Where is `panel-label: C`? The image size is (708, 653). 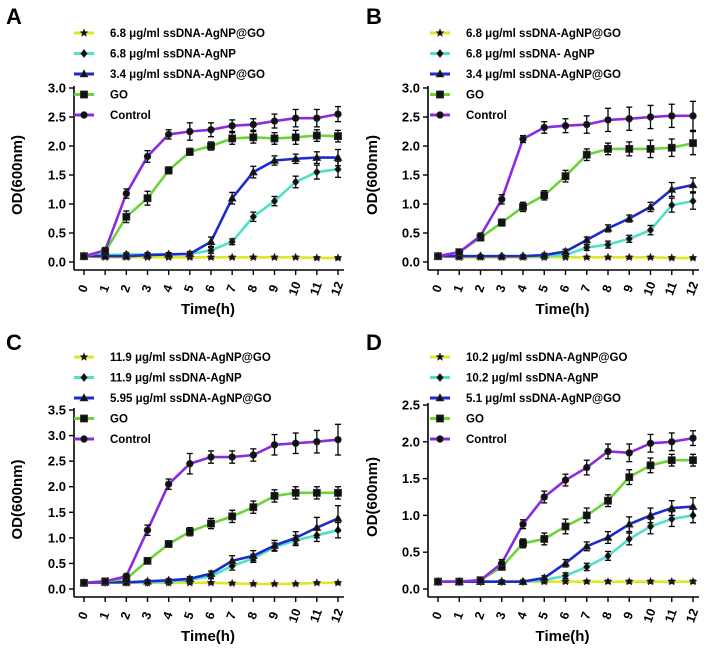
panel-label: C is located at coordinates (14, 342).